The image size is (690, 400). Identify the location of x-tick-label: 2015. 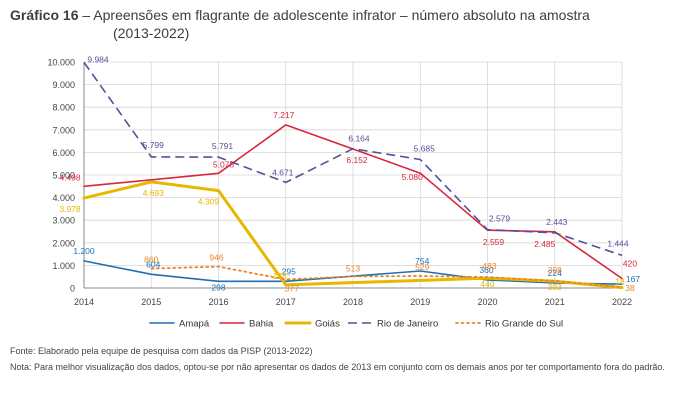
(151, 302).